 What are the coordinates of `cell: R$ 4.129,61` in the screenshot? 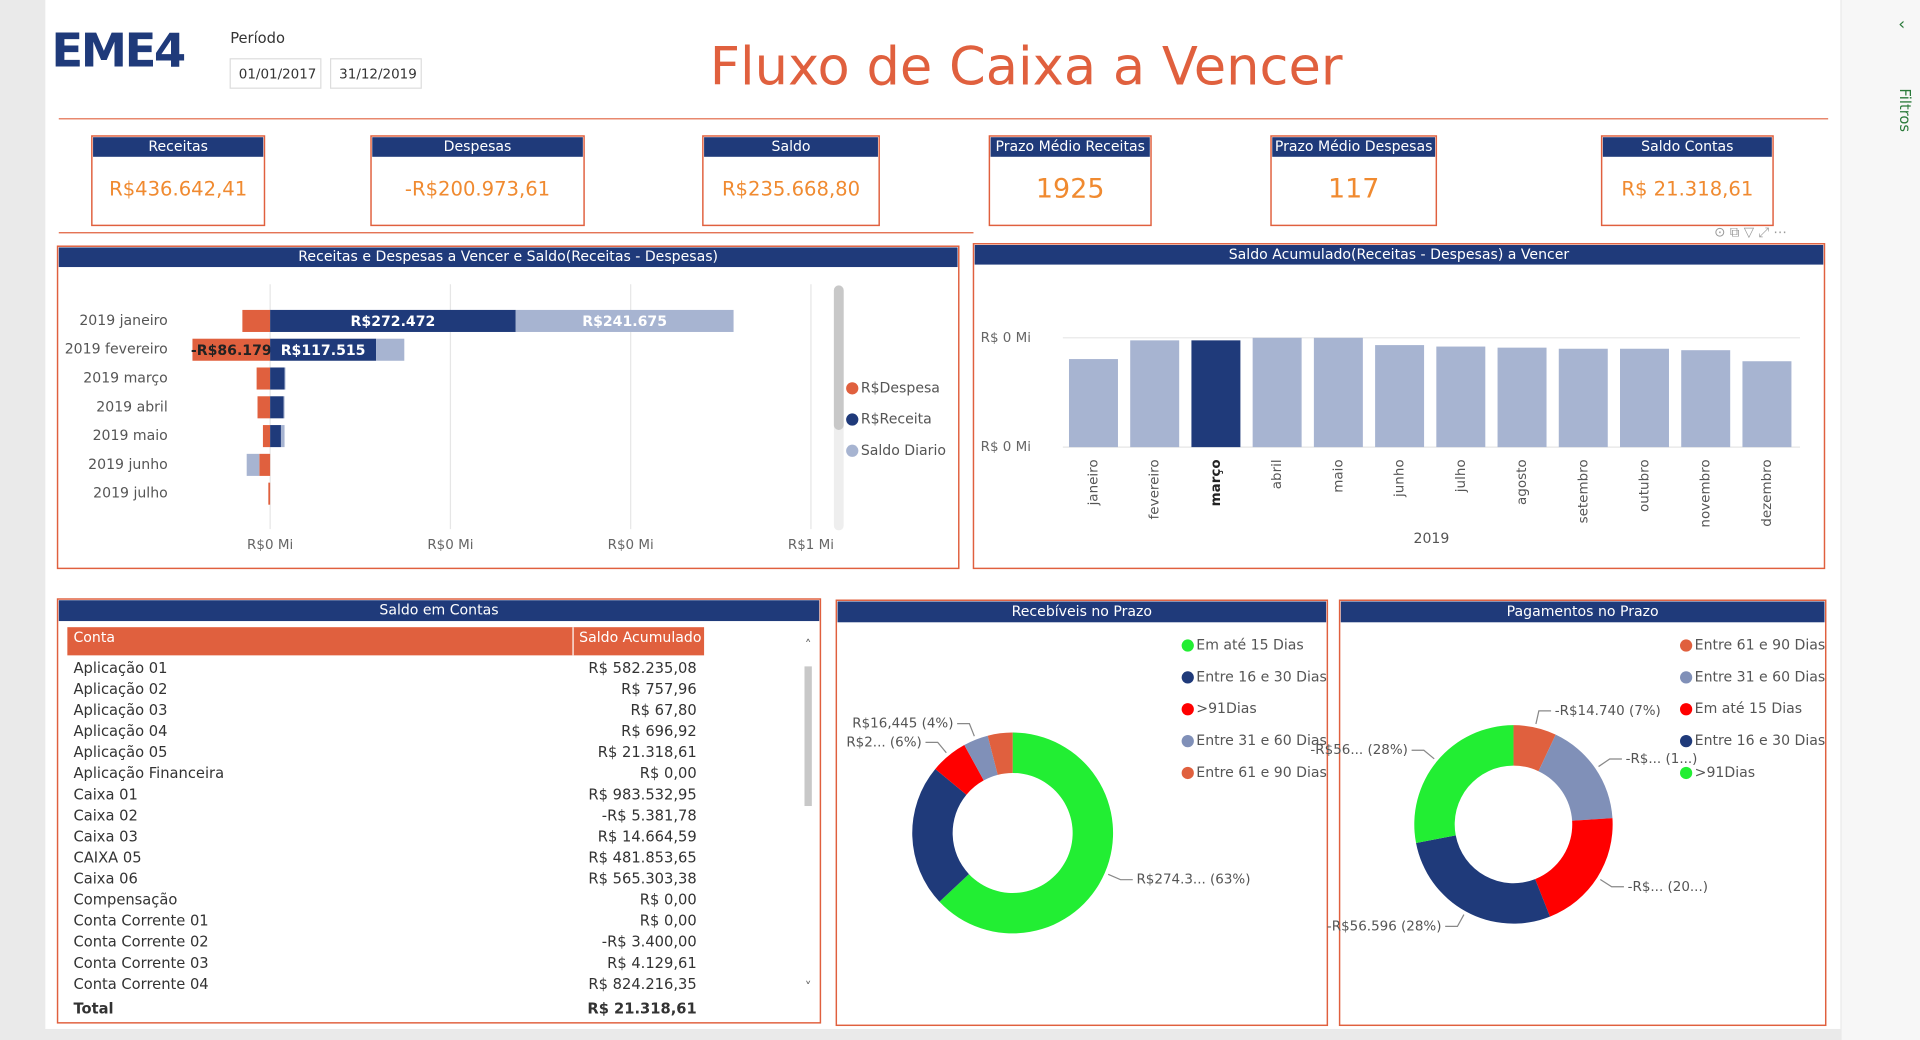 It's located at (652, 963).